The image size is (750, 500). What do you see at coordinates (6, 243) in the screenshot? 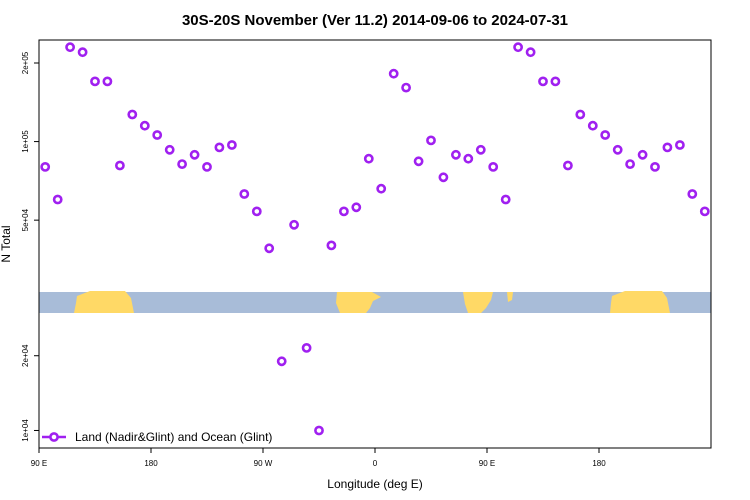
I see `y-axis-label: N Total` at bounding box center [6, 243].